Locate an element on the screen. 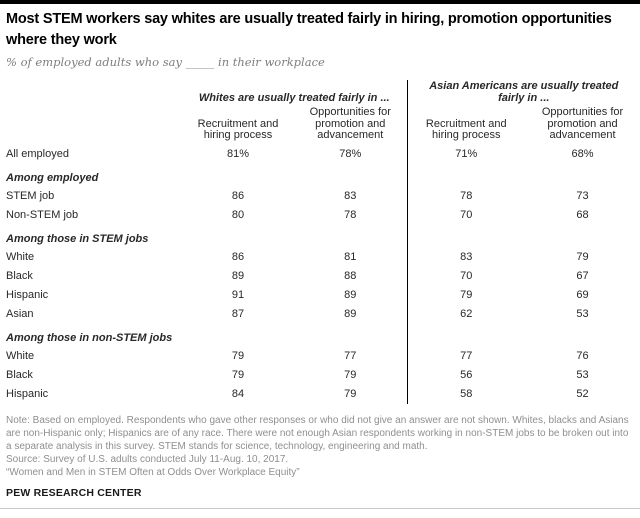  table-row: Hispanic 91 89 79 69 is located at coordinates (320, 295).